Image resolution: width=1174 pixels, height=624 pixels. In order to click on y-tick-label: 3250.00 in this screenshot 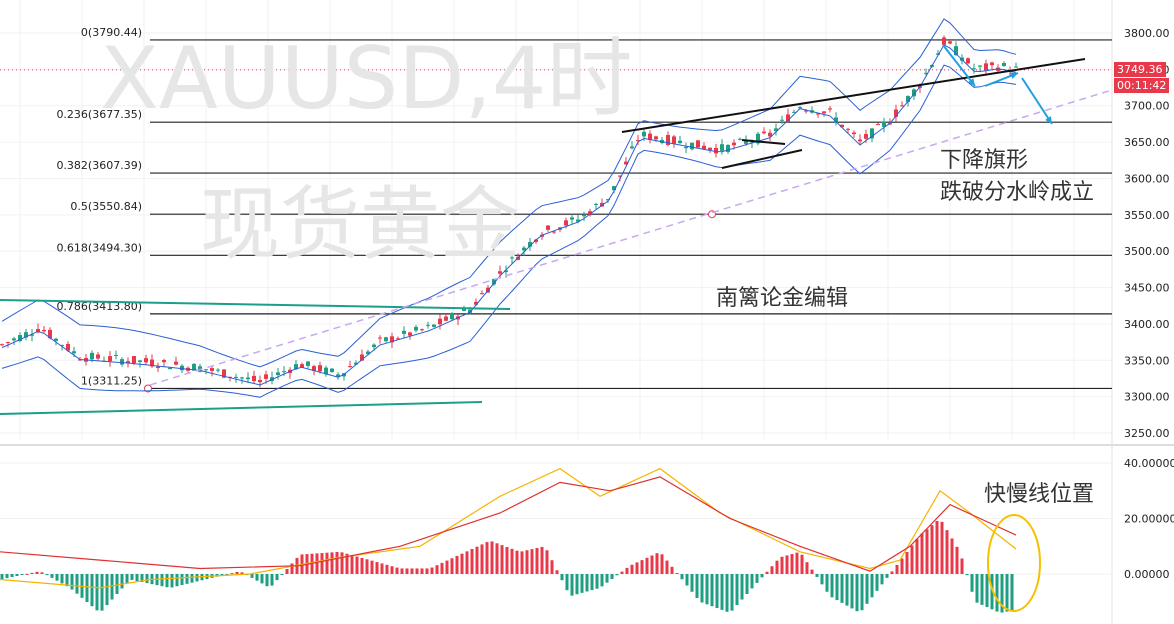, I will do `click(1147, 433)`.